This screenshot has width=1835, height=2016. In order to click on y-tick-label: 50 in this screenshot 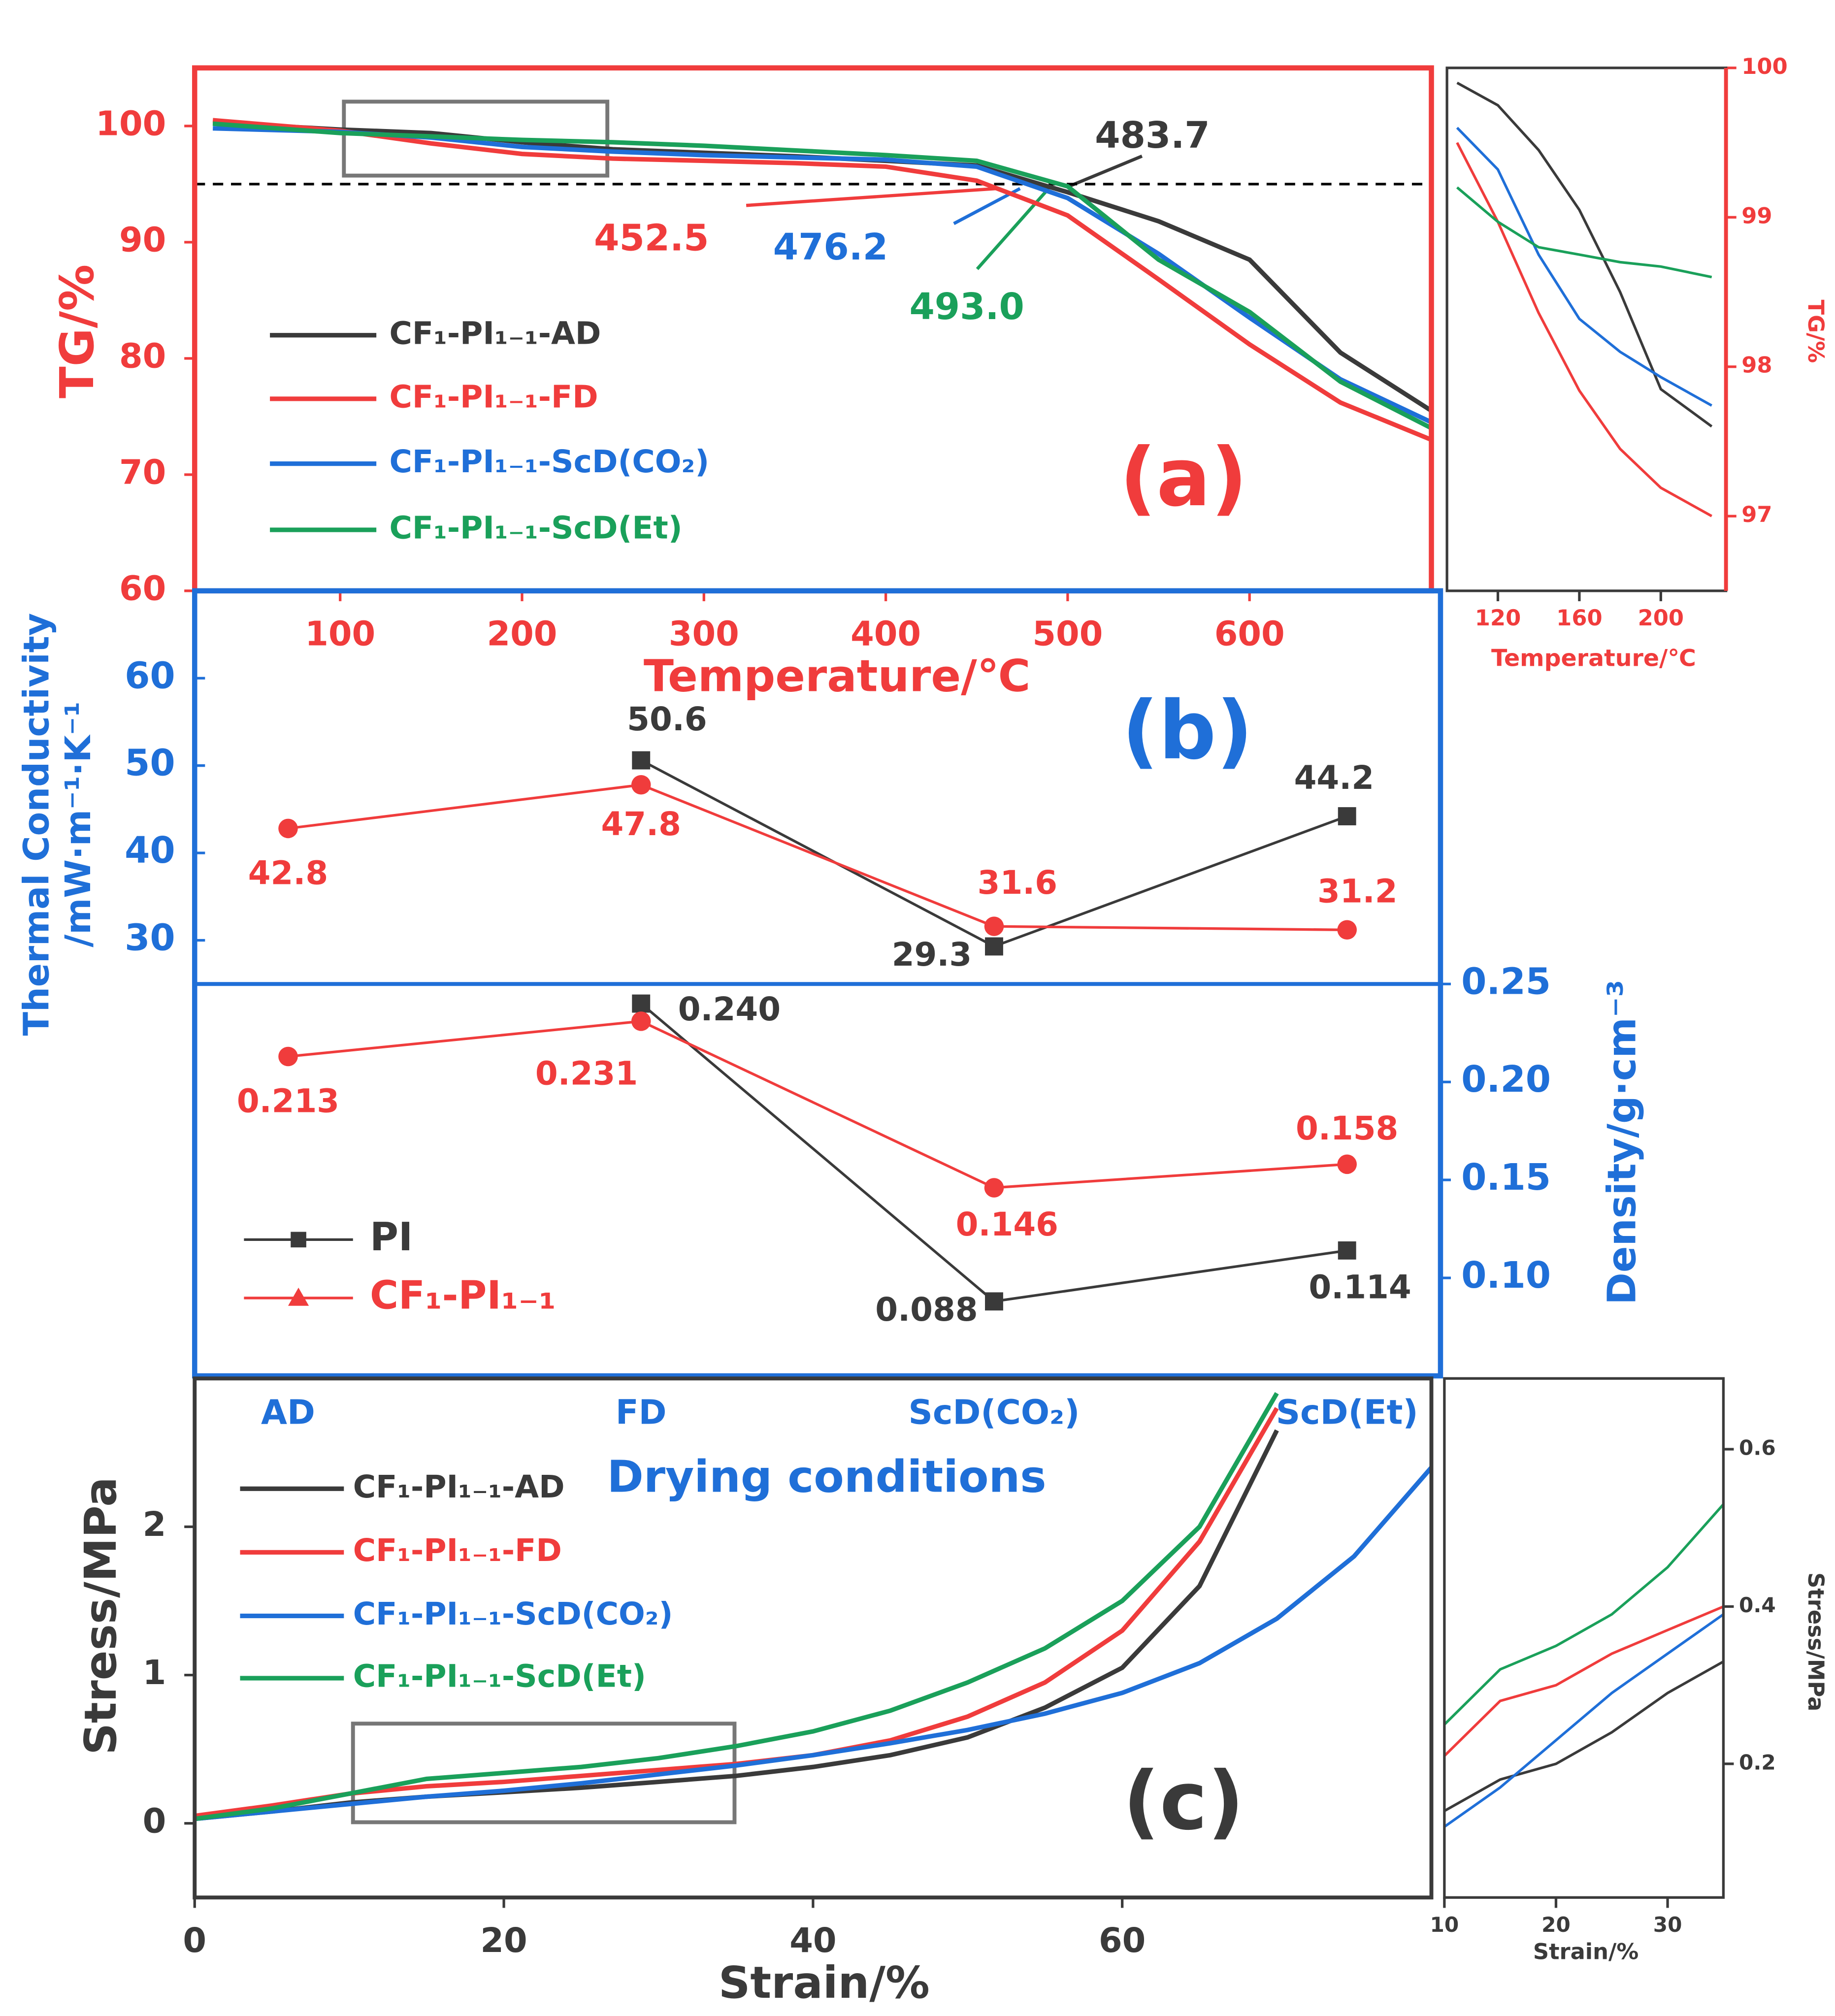, I will do `click(150, 763)`.